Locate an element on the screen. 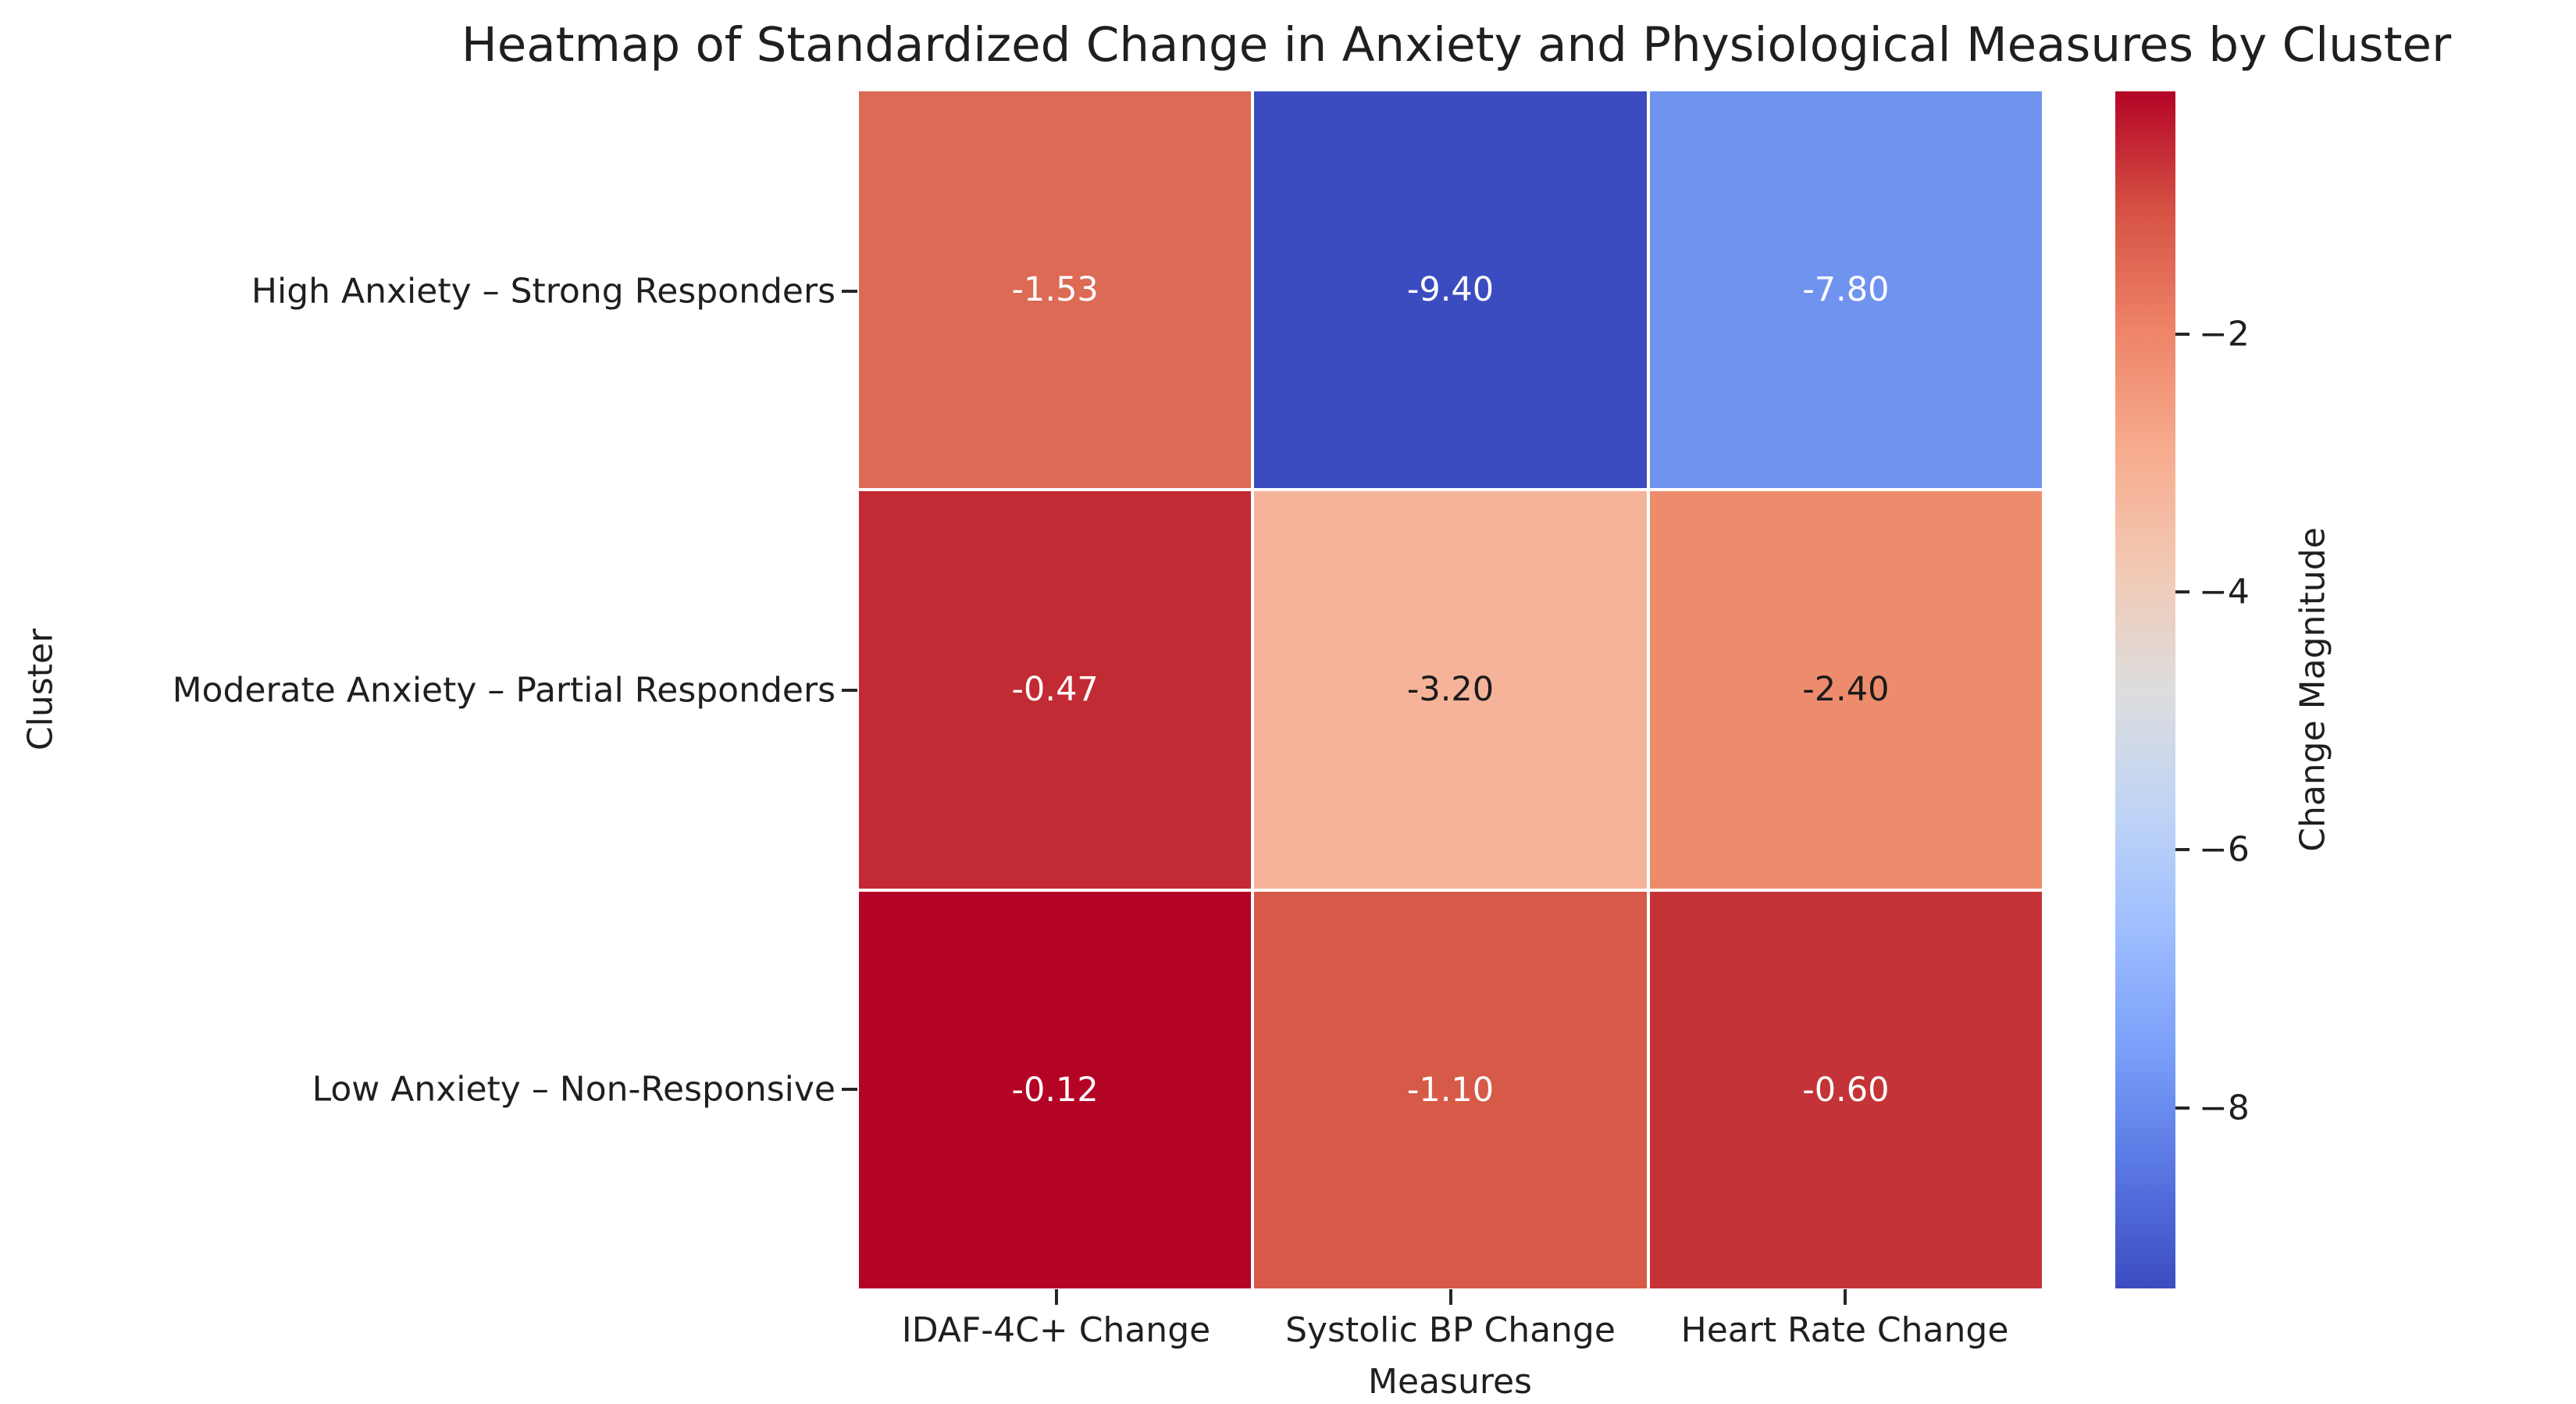  cell-value: -0.47 is located at coordinates (1055, 690).